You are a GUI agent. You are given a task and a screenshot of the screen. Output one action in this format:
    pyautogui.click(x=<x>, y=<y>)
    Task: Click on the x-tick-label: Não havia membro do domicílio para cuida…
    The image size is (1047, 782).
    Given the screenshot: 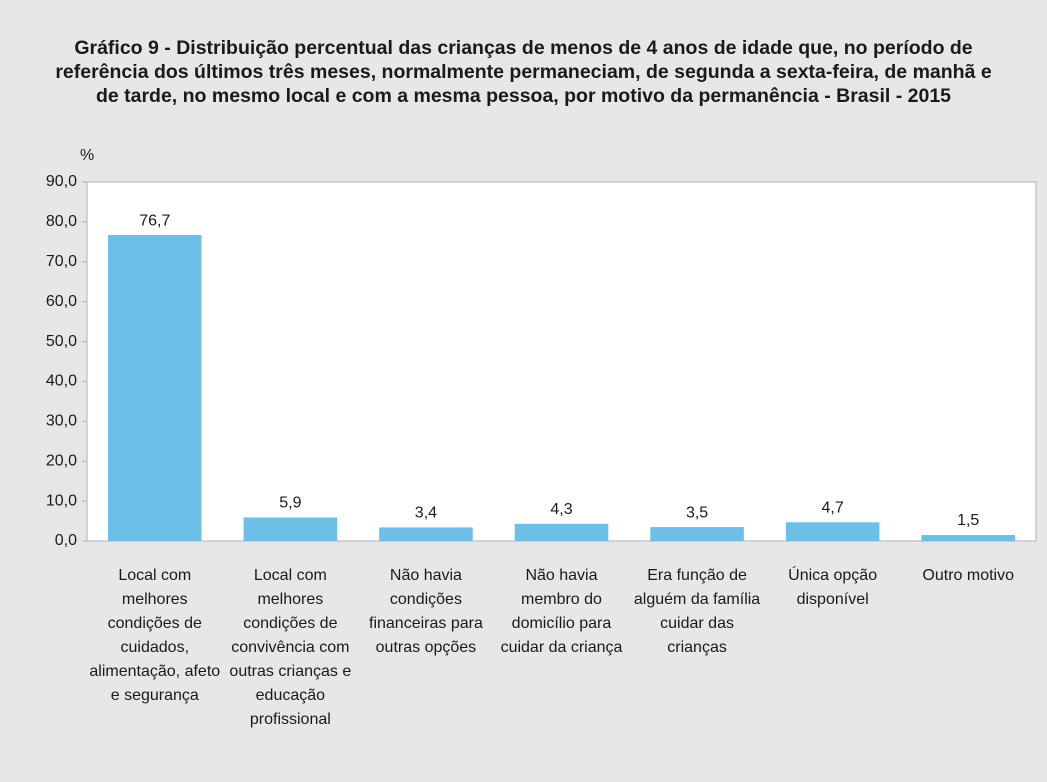 What is the action you would take?
    pyautogui.click(x=561, y=611)
    